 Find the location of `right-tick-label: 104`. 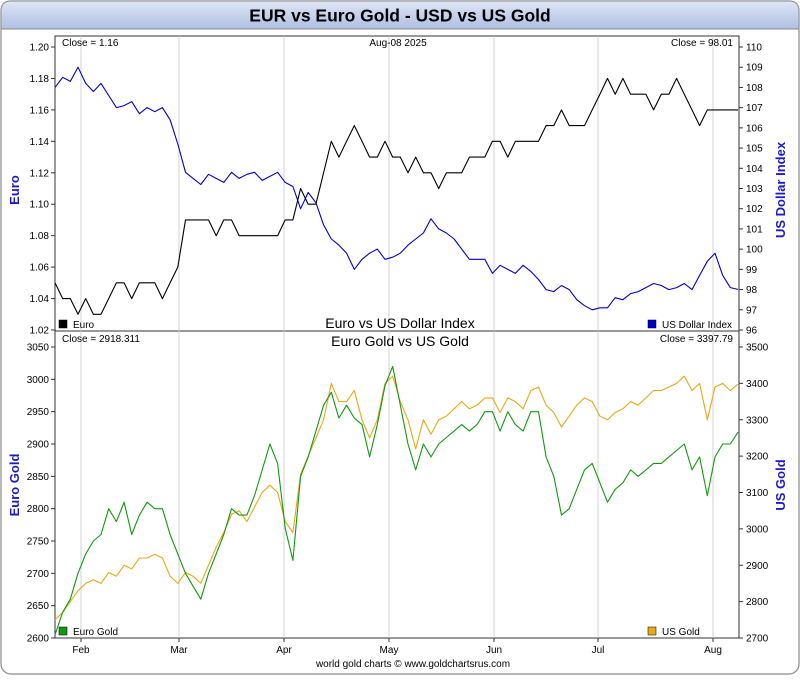

right-tick-label: 104 is located at coordinates (754, 169).